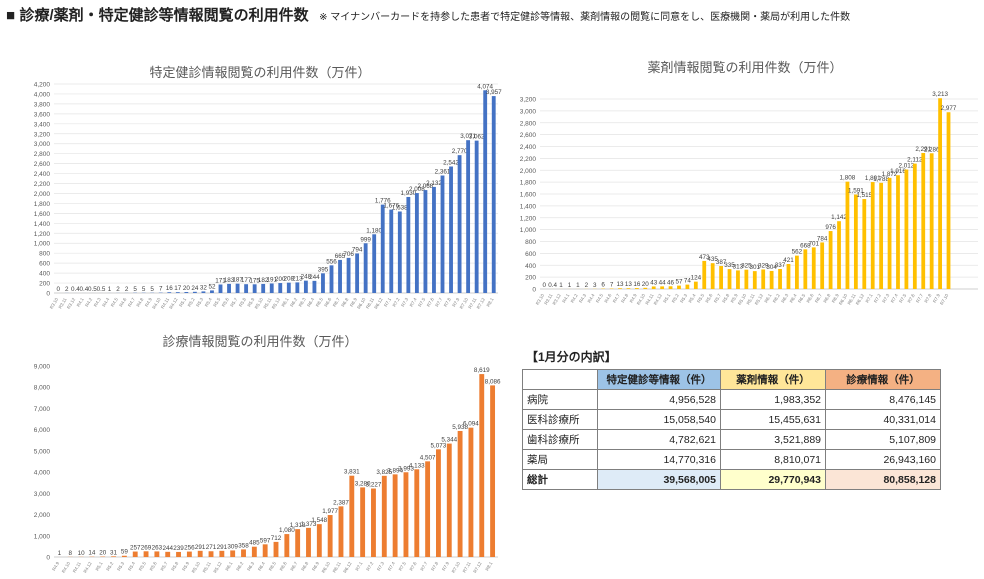 This screenshot has width=984, height=579. What do you see at coordinates (856, 191) in the screenshot?
I see `data-label: 1,591` at bounding box center [856, 191].